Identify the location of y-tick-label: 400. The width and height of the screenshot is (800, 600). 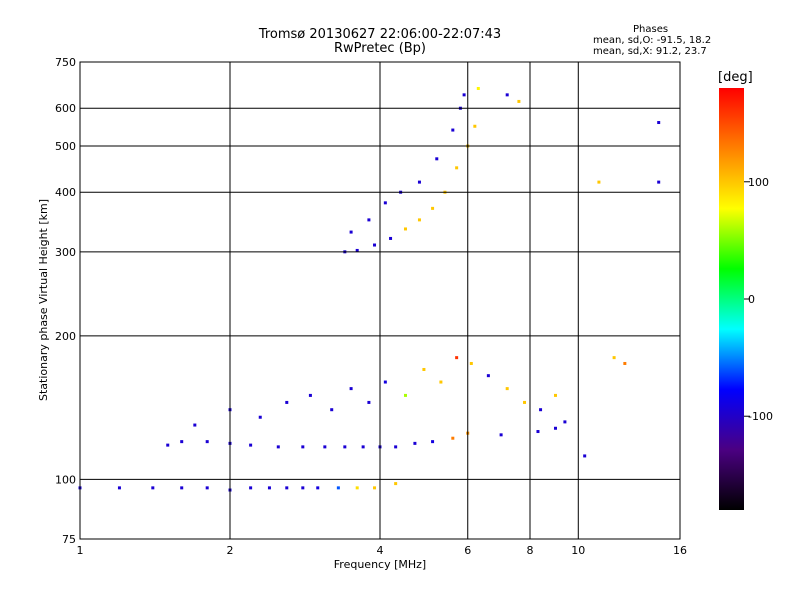
(65, 192).